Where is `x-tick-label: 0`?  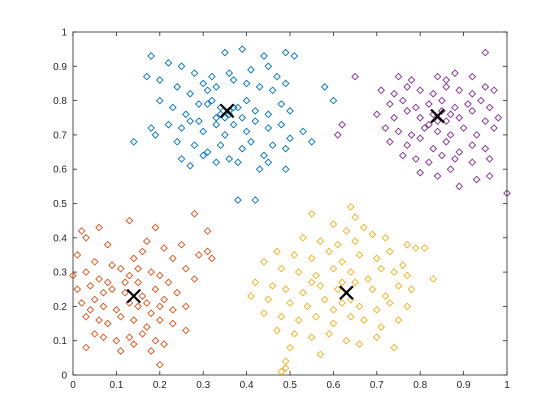 x-tick-label: 0 is located at coordinates (73, 385).